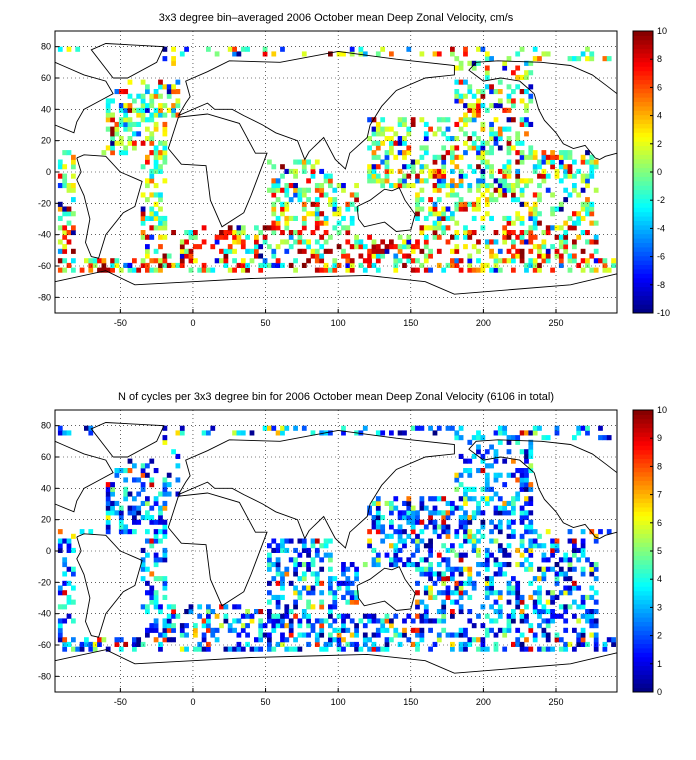 The image size is (696, 760). Describe the element at coordinates (643, 172) in the screenshot. I see `colorbar` at that location.